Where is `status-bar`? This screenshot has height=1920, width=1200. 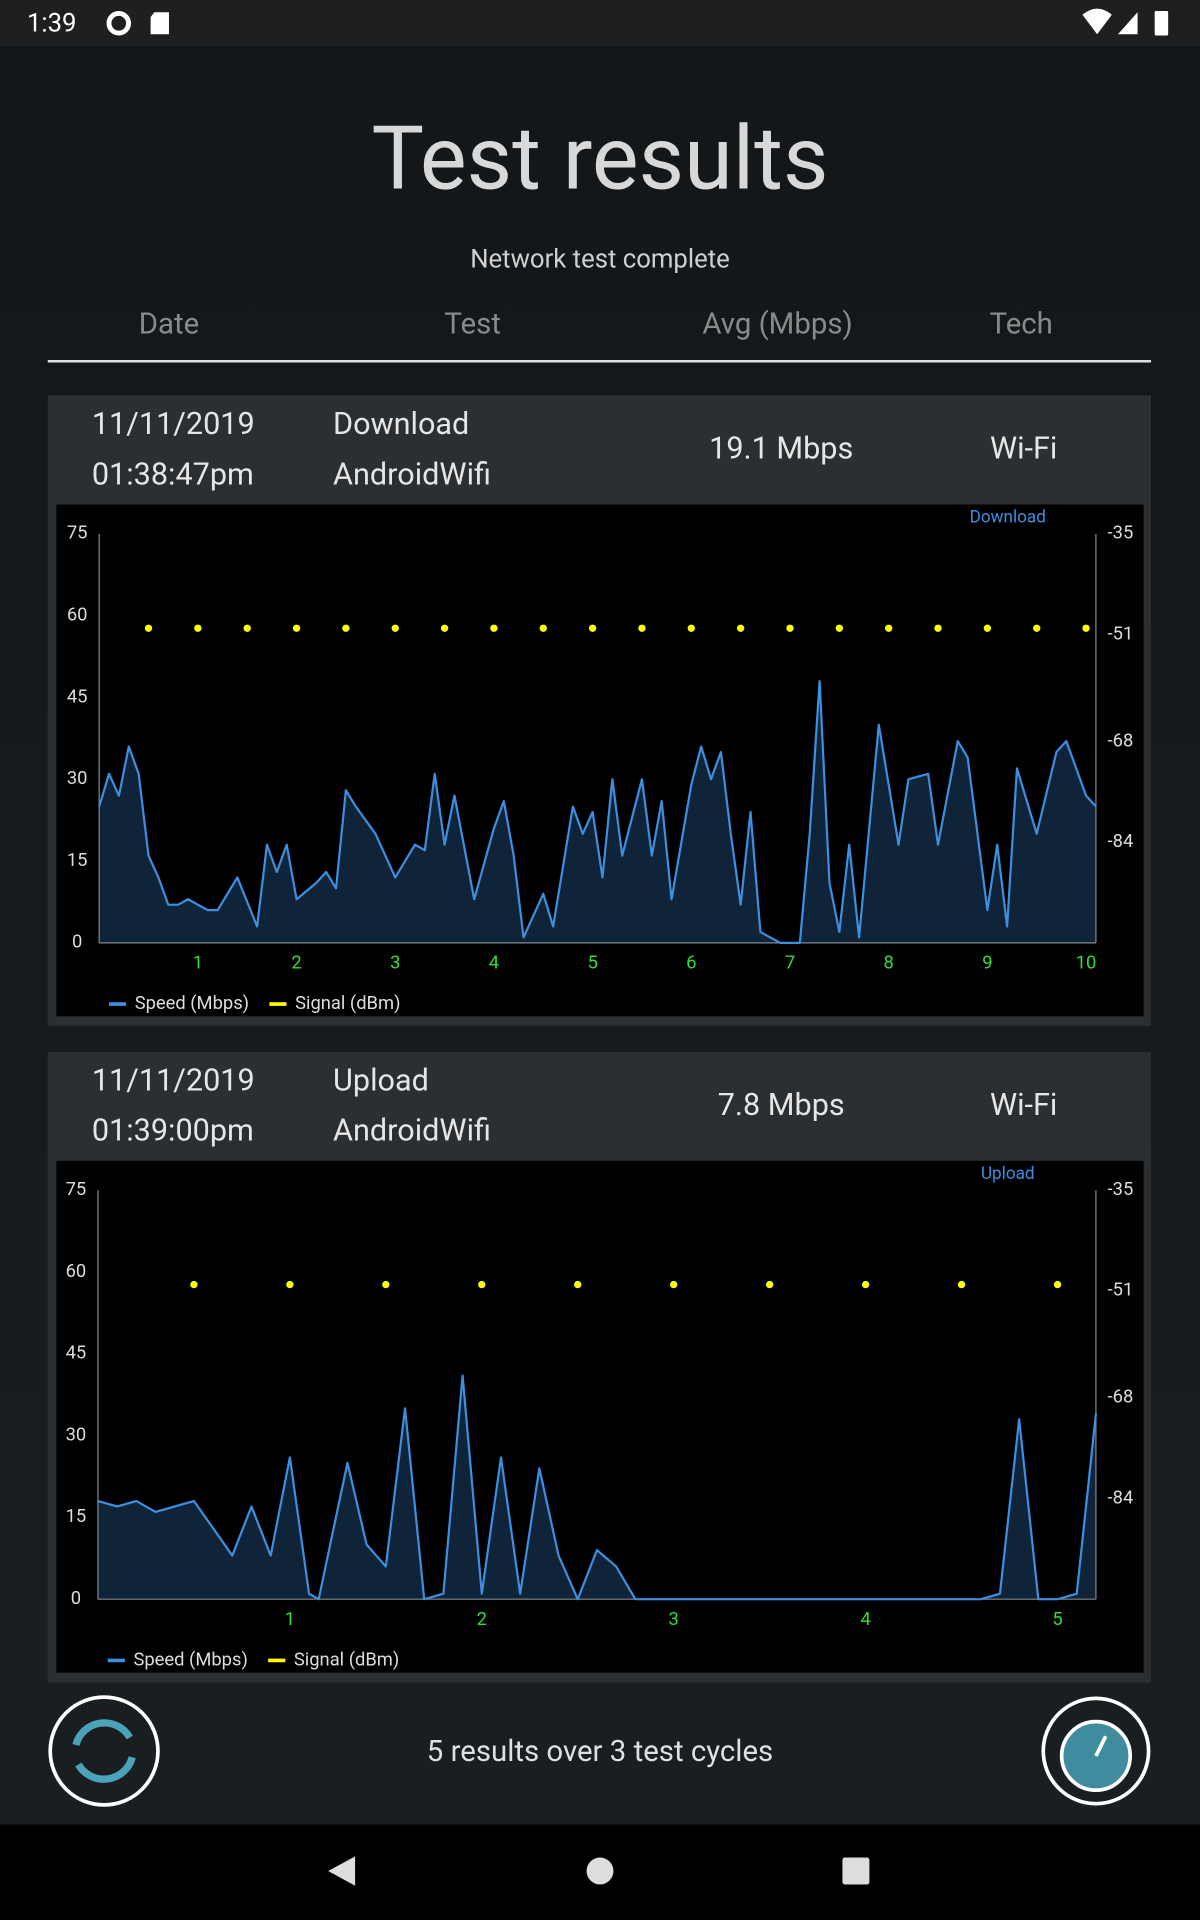 status-bar is located at coordinates (600, 23).